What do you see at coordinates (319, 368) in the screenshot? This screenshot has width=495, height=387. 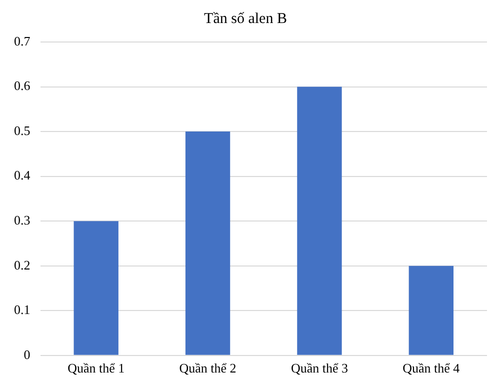 I see `x-tick-label: Quần thể 3` at bounding box center [319, 368].